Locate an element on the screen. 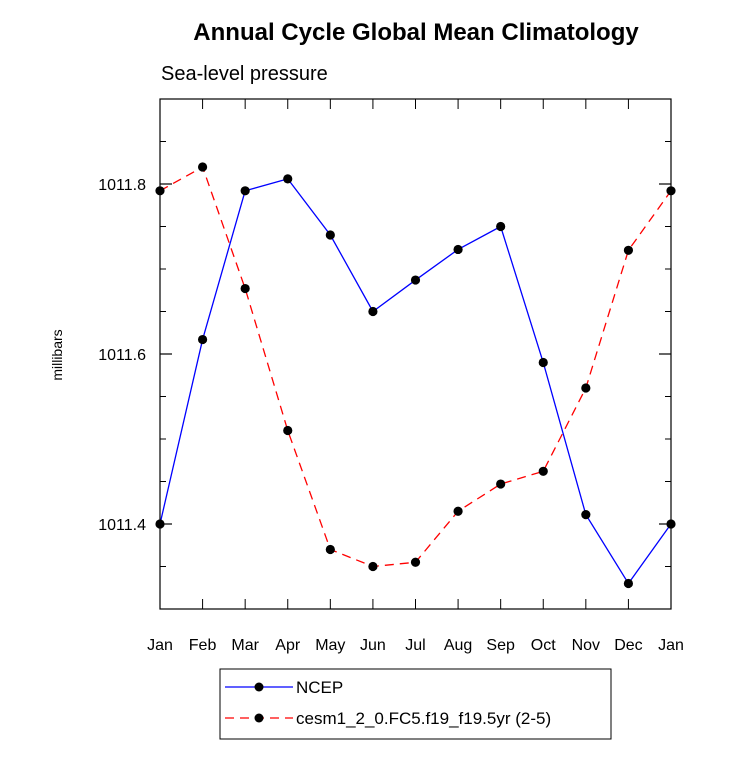  legend-label-cesm: cesm1_2_0.FC5.f19_f19.5yr (2-5) is located at coordinates (423, 718).